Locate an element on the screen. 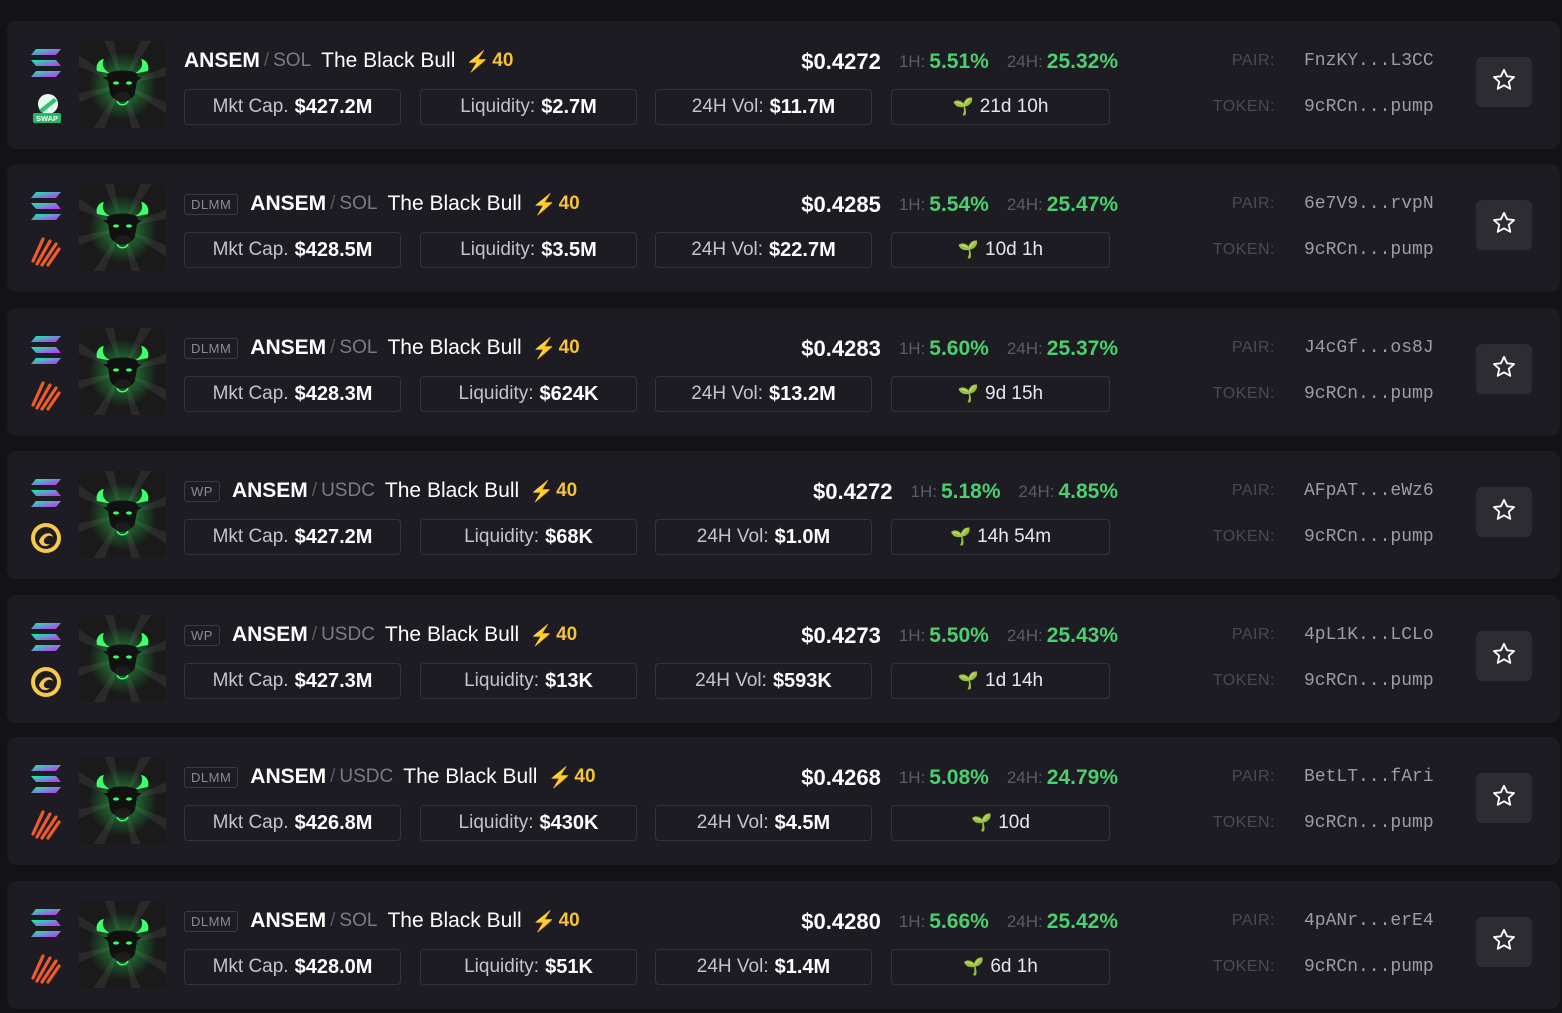 The height and width of the screenshot is (1013, 1562). change-24h-value: 4.85% is located at coordinates (1088, 491).